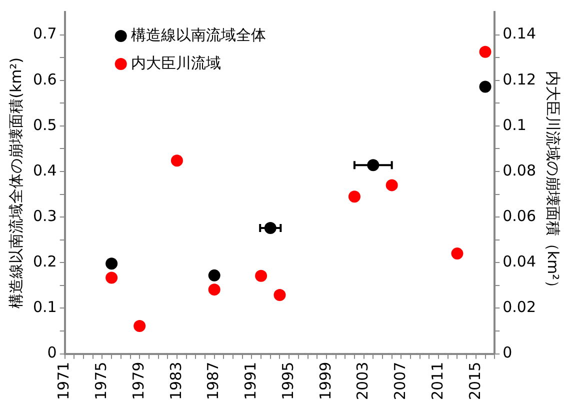  Describe the element at coordinates (44, 170) in the screenshot. I see `y-tick-label: 0.4` at that location.